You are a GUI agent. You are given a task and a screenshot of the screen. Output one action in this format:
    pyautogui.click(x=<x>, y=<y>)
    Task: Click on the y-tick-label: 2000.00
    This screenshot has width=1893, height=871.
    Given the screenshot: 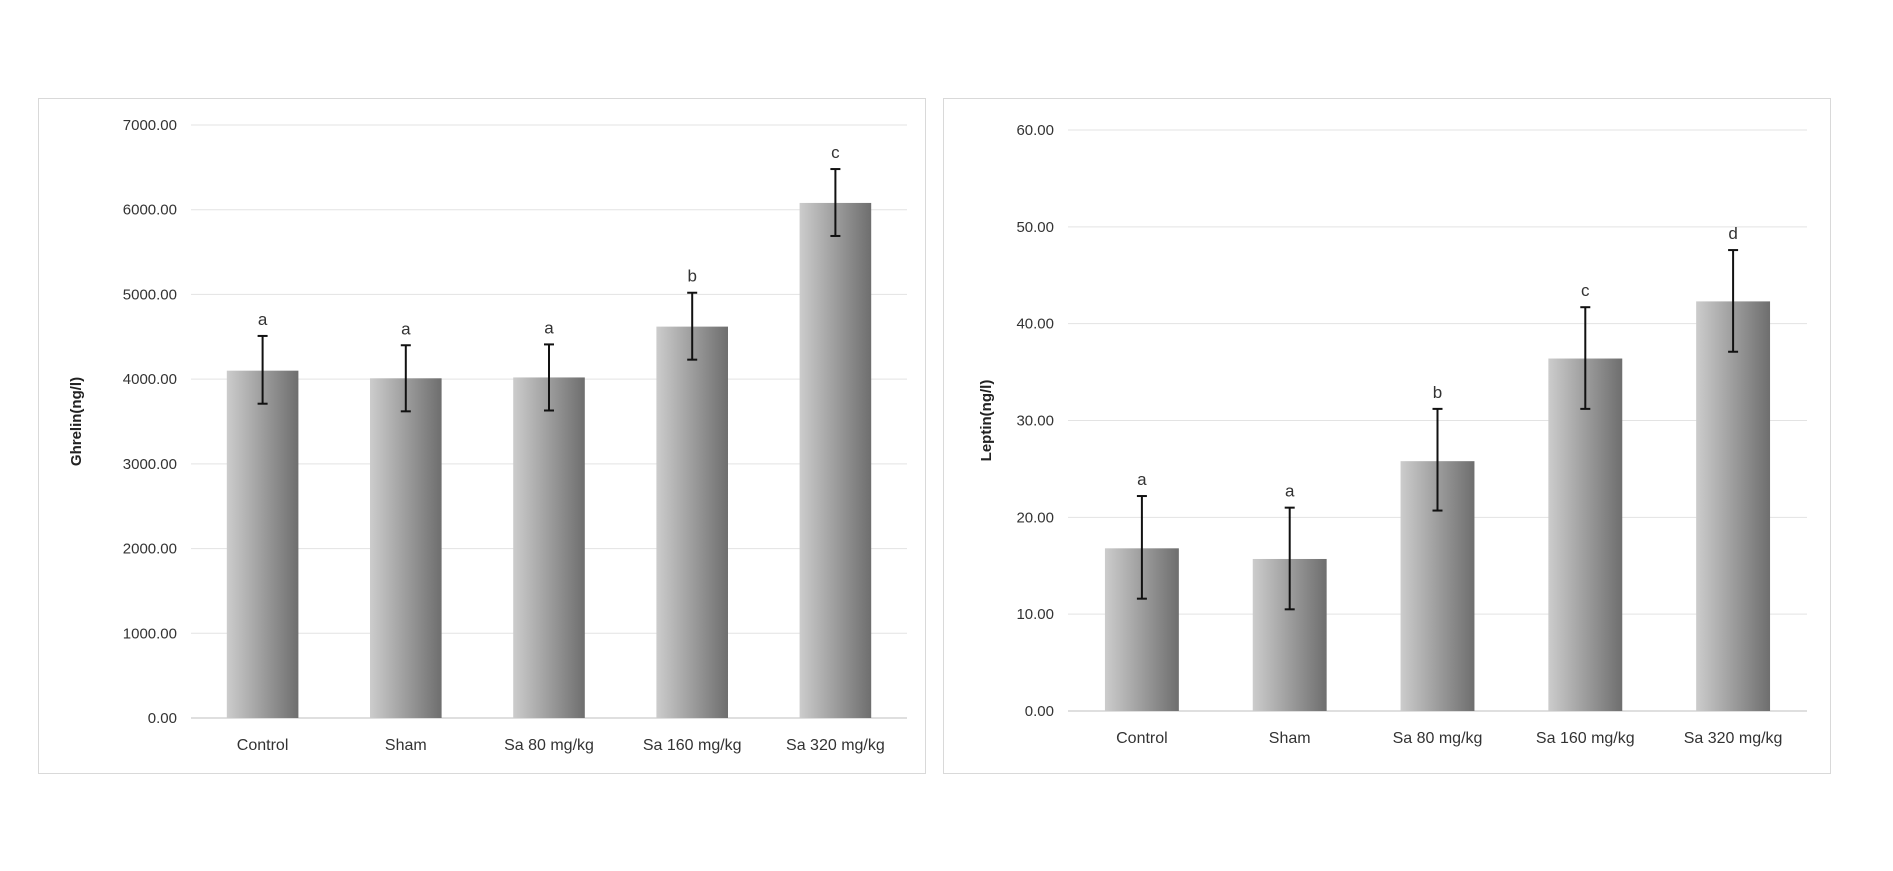 What is the action you would take?
    pyautogui.click(x=150, y=549)
    